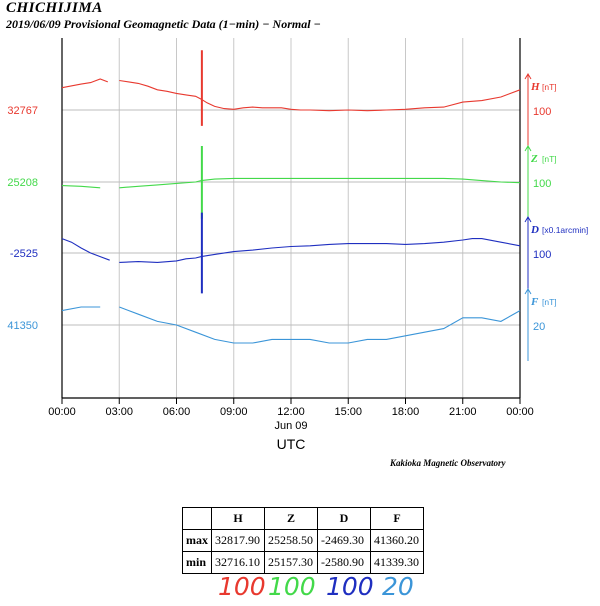 The width and height of the screenshot is (600, 606). What do you see at coordinates (448, 463) in the screenshot?
I see `observatory-credit: Kakioka Magnetic Observatory` at bounding box center [448, 463].